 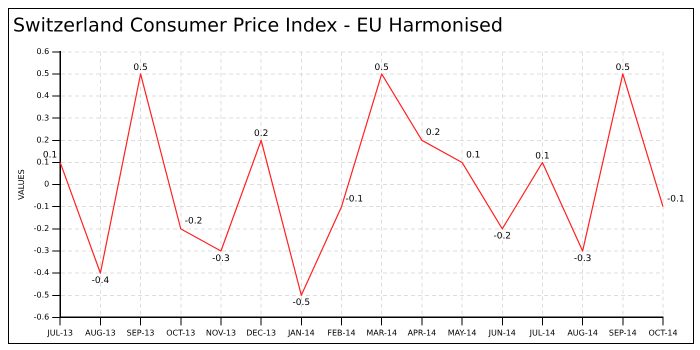 I want to click on x-tick-label: DEC-13, so click(x=261, y=333).